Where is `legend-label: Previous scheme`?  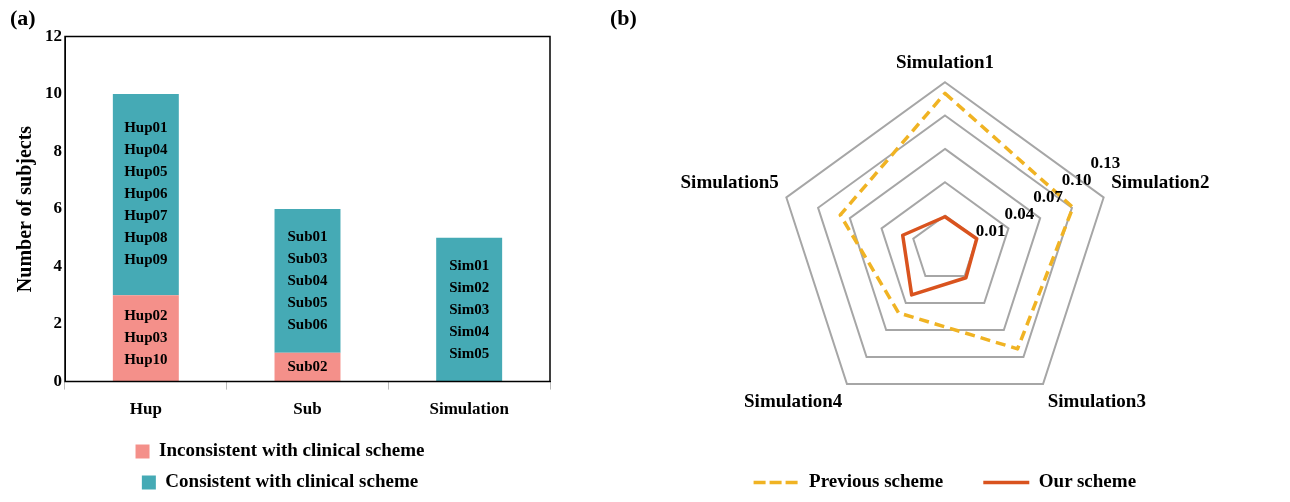 legend-label: Previous scheme is located at coordinates (876, 481).